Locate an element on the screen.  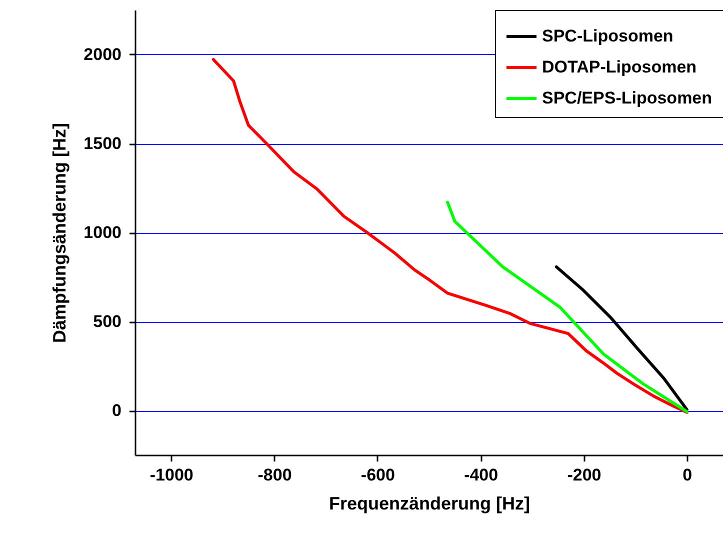
x-tick-label: -400 is located at coordinates (481, 475).